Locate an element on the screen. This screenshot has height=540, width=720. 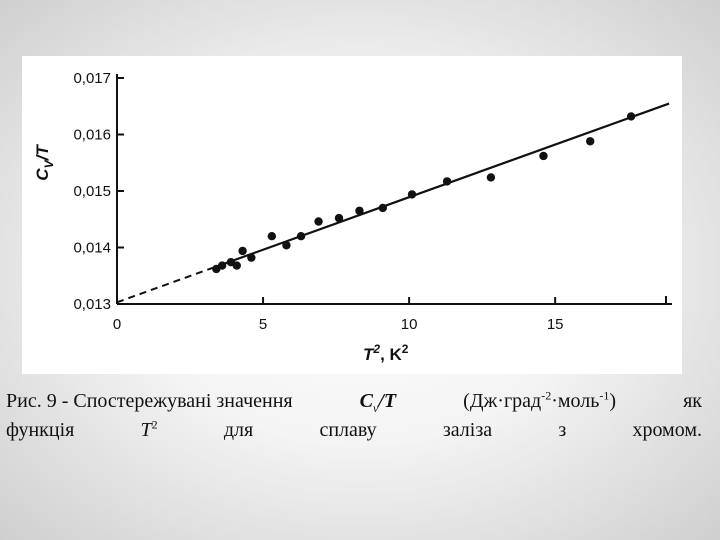
y-tick-label: 0,017 is located at coordinates (92, 78).